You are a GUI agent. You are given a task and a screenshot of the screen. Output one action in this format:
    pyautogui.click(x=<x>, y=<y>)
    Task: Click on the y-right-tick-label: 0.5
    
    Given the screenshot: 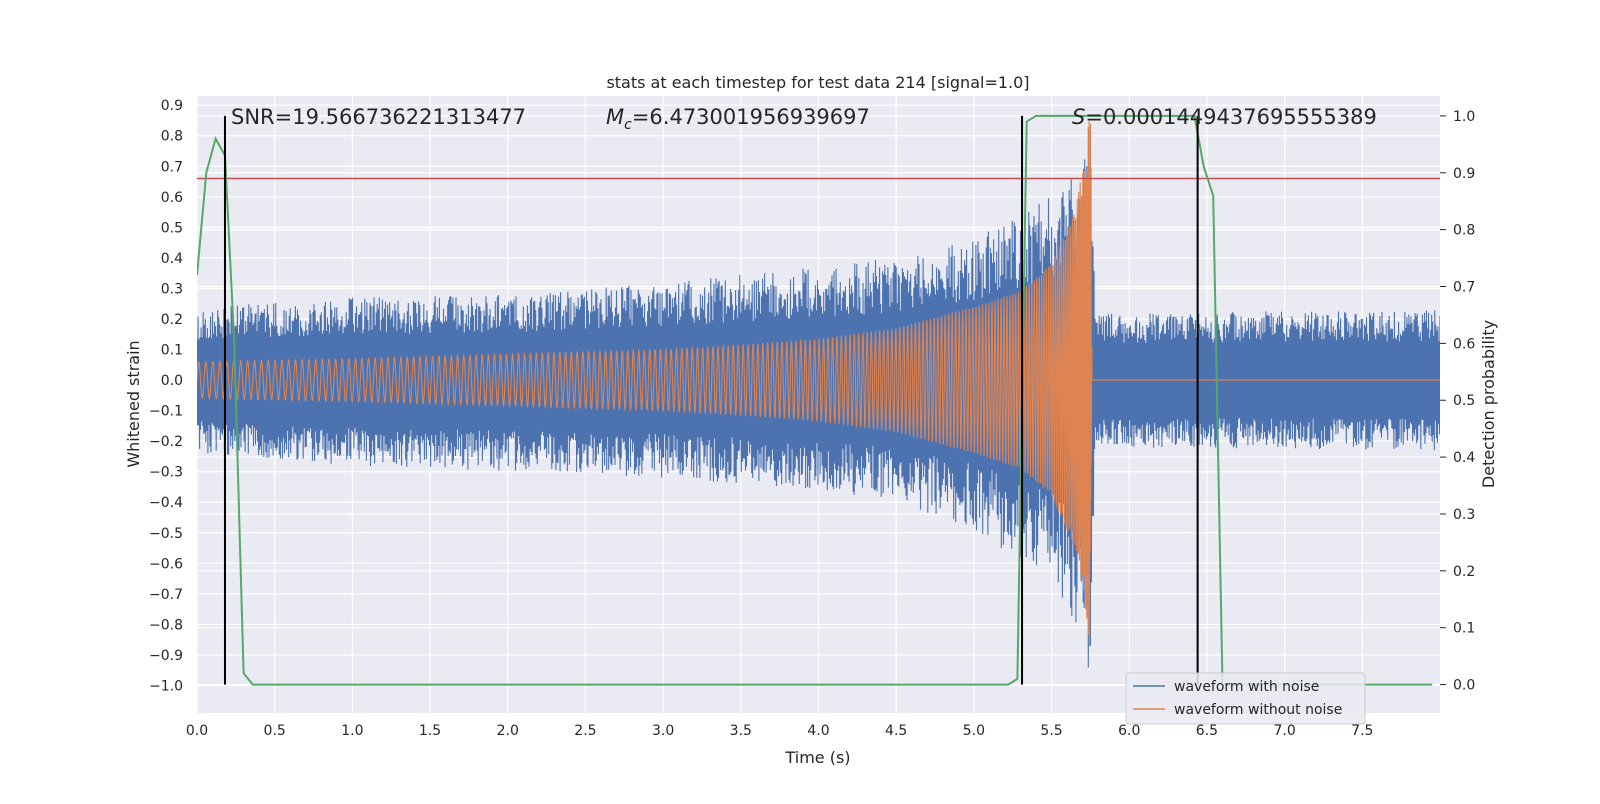 What is the action you would take?
    pyautogui.click(x=1464, y=401)
    